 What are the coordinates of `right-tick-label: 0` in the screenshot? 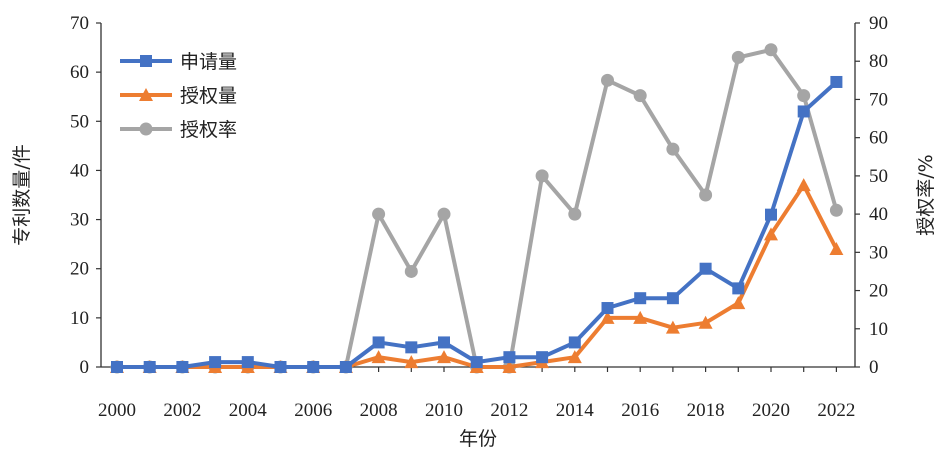 It's located at (874, 367).